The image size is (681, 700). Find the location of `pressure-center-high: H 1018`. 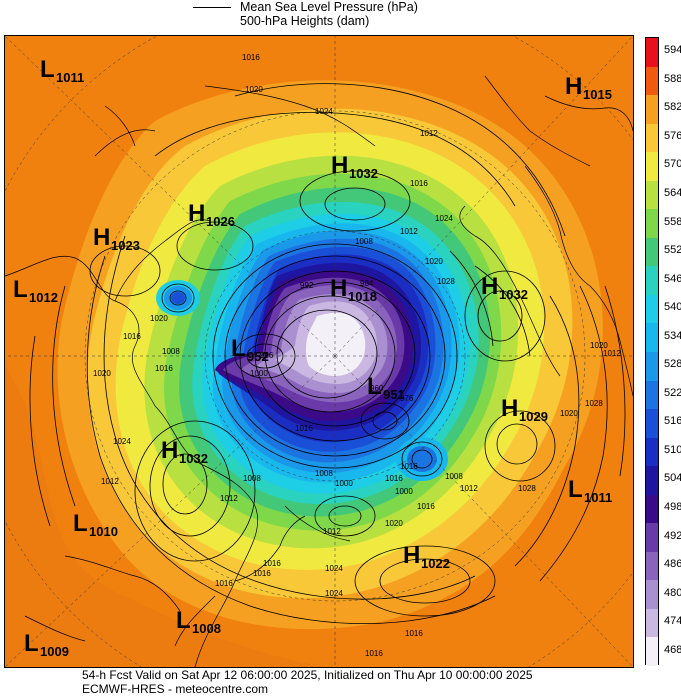

pressure-center-high: H 1018 is located at coordinates (353, 289).